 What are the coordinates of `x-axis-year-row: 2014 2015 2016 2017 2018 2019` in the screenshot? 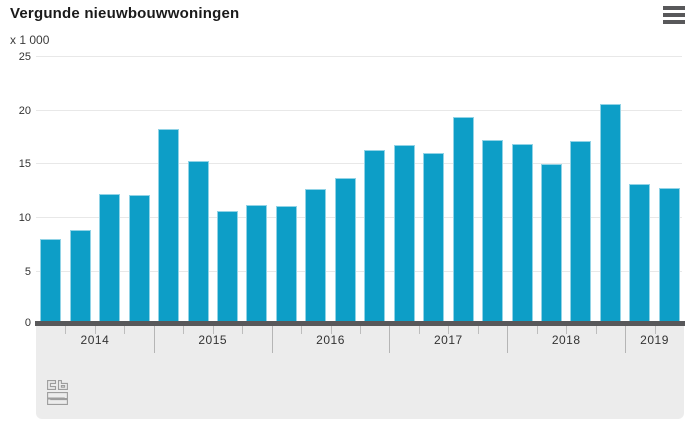 It's located at (360, 339).